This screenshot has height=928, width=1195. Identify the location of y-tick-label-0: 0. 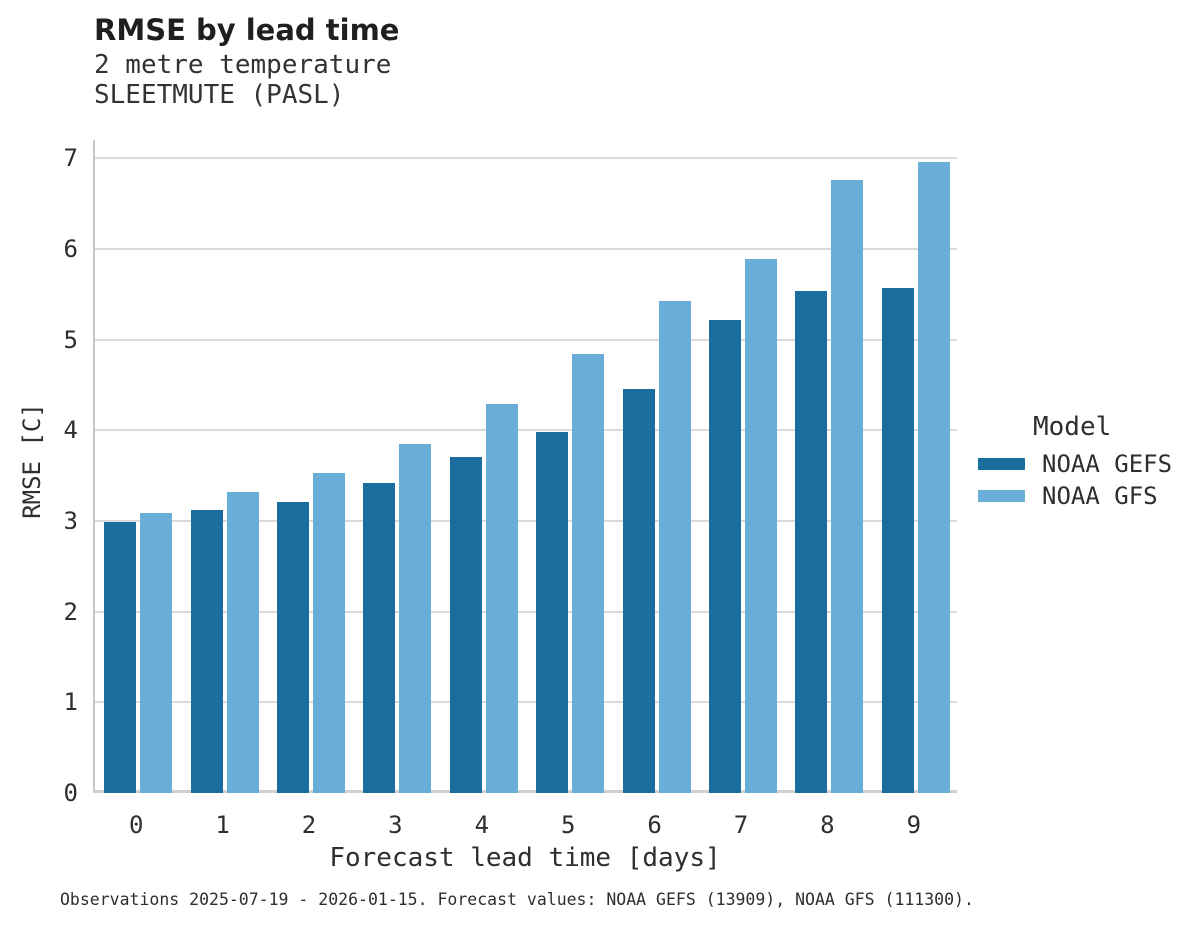
(70, 793).